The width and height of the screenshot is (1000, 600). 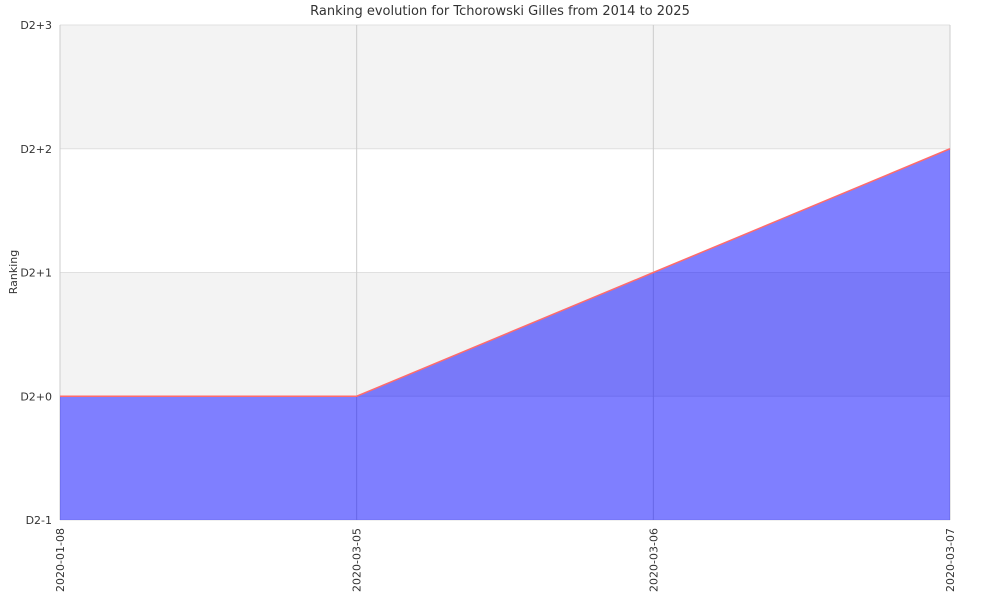 I want to click on x-tick-label: 2020-03-07, so click(x=950, y=560).